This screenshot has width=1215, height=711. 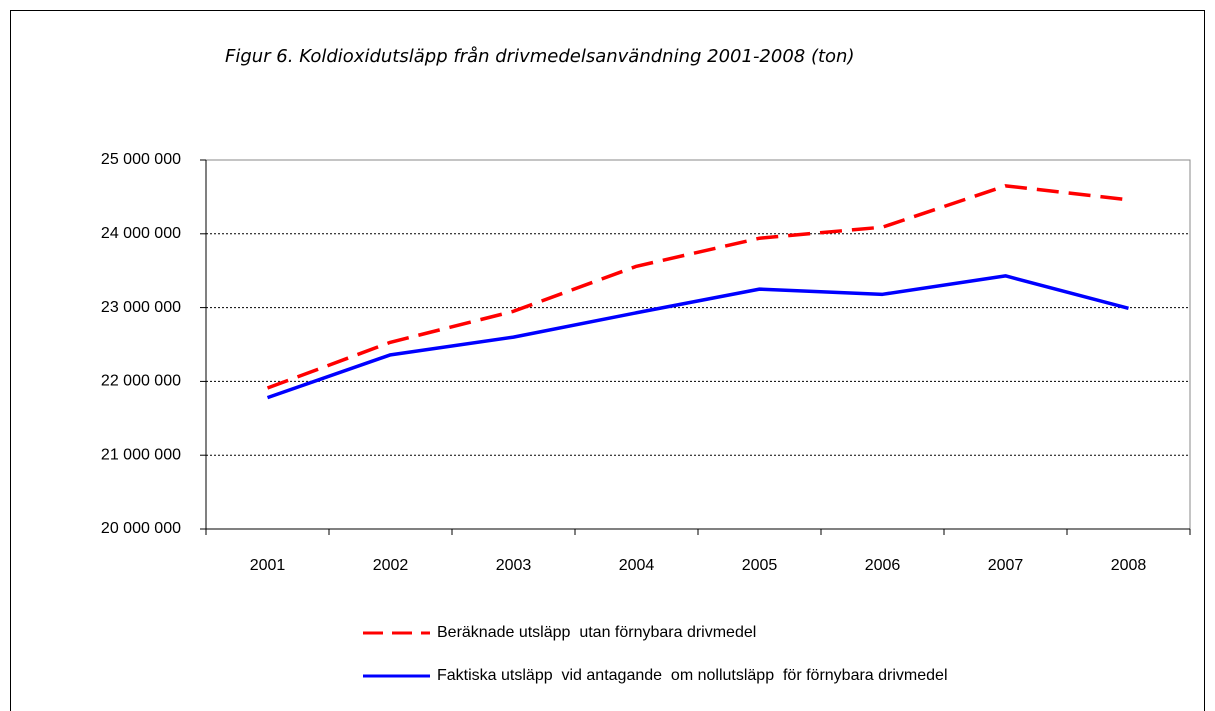 What do you see at coordinates (1129, 565) in the screenshot?
I see `x-tick-label: 2008` at bounding box center [1129, 565].